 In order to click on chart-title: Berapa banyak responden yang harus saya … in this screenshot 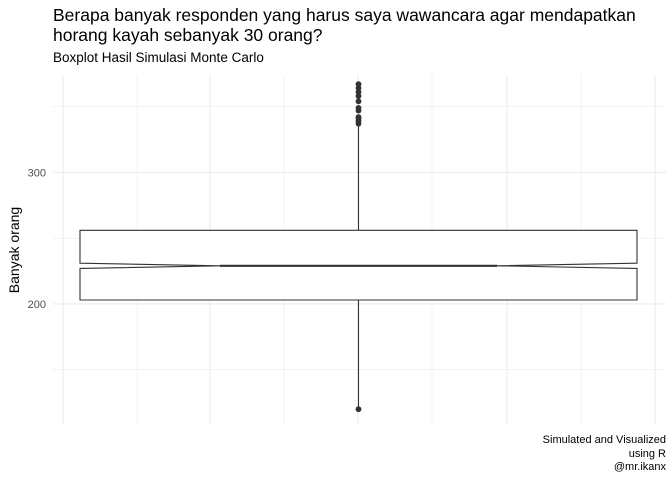, I will do `click(344, 25)`.